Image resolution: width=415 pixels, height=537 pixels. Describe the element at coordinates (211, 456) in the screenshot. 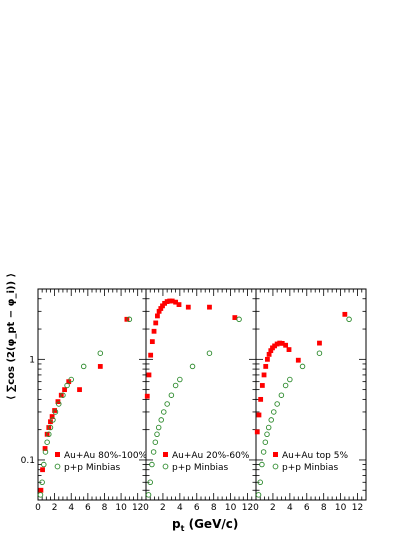

I see `legend-label: Au+Au 20%-60%` at that location.